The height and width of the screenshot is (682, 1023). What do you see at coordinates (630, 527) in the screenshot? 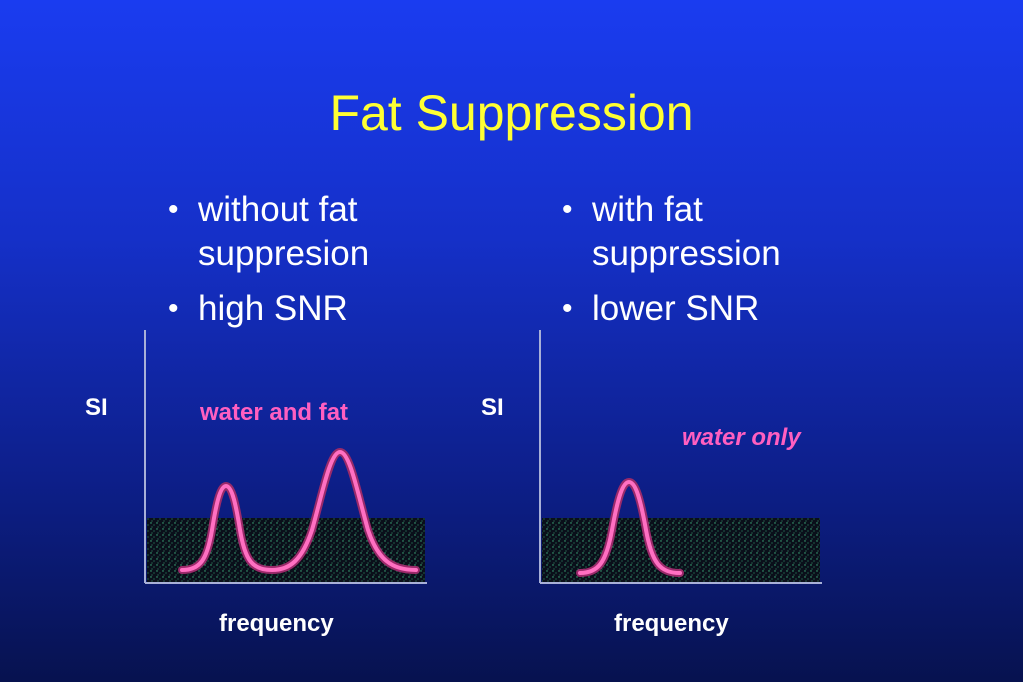
I see `right-water-peak-highlight` at bounding box center [630, 527].